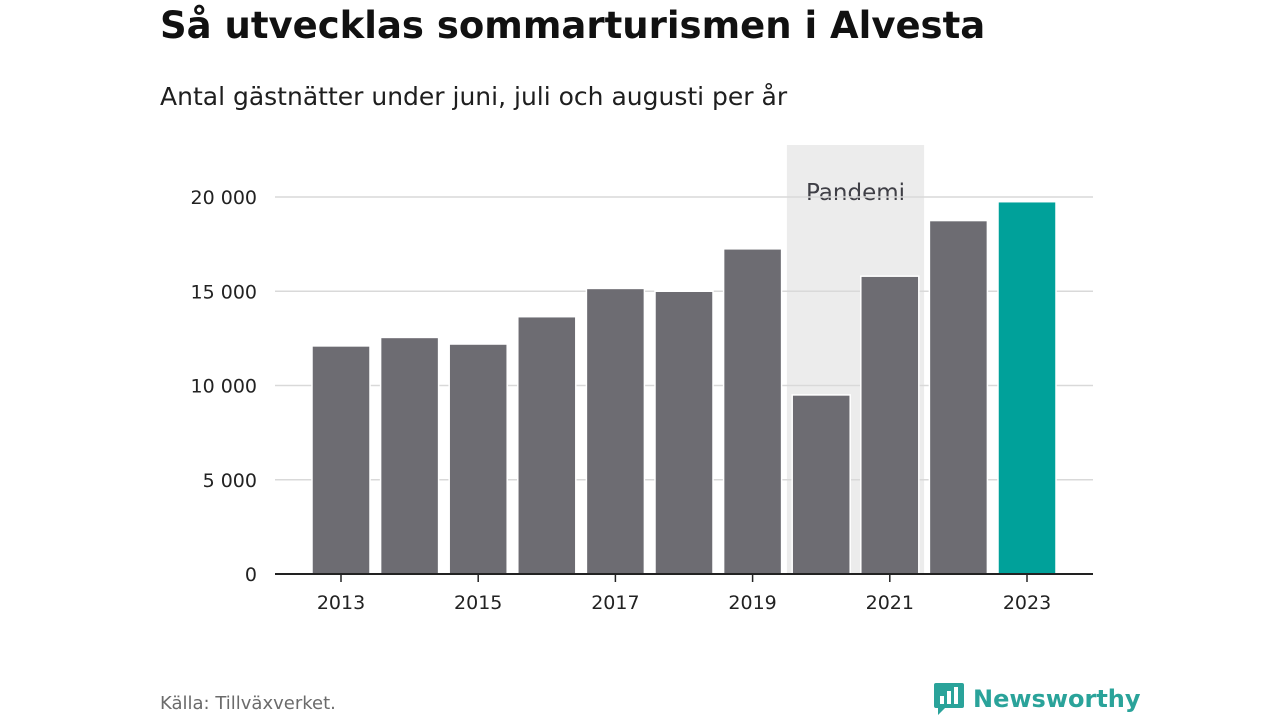  What do you see at coordinates (615, 431) in the screenshot?
I see `bar-2017` at bounding box center [615, 431].